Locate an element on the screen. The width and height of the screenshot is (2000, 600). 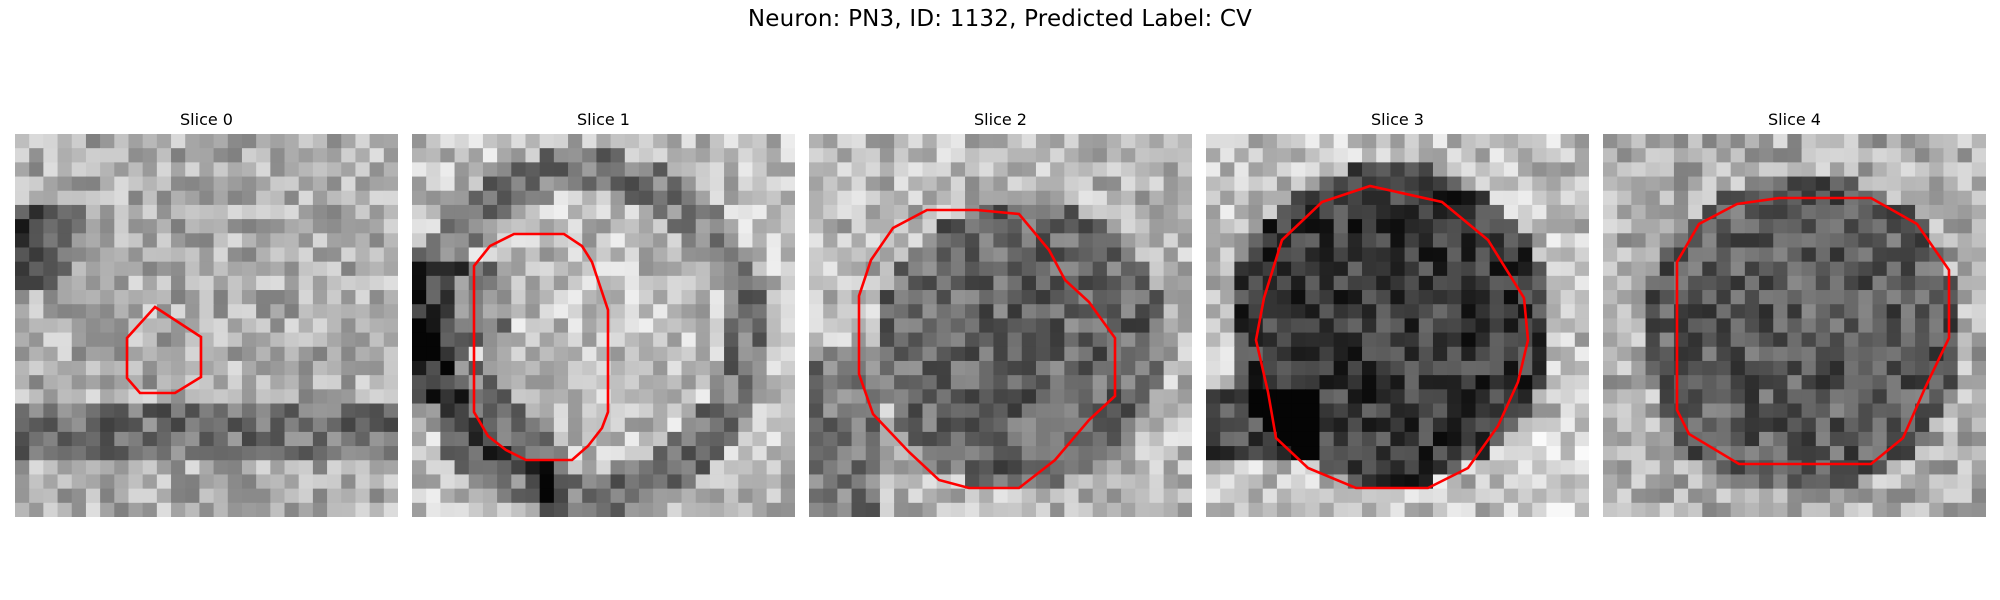
slice-title-0: Slice 0 is located at coordinates (206, 119).